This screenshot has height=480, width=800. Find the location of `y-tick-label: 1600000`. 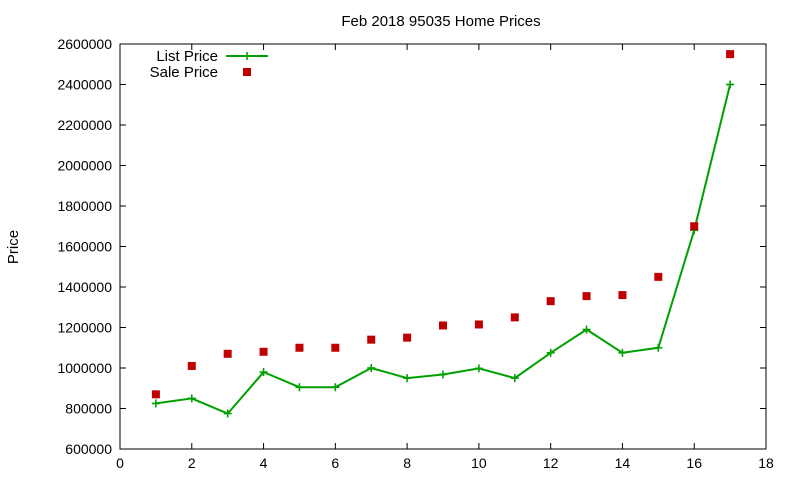

y-tick-label: 1600000 is located at coordinates (84, 247).